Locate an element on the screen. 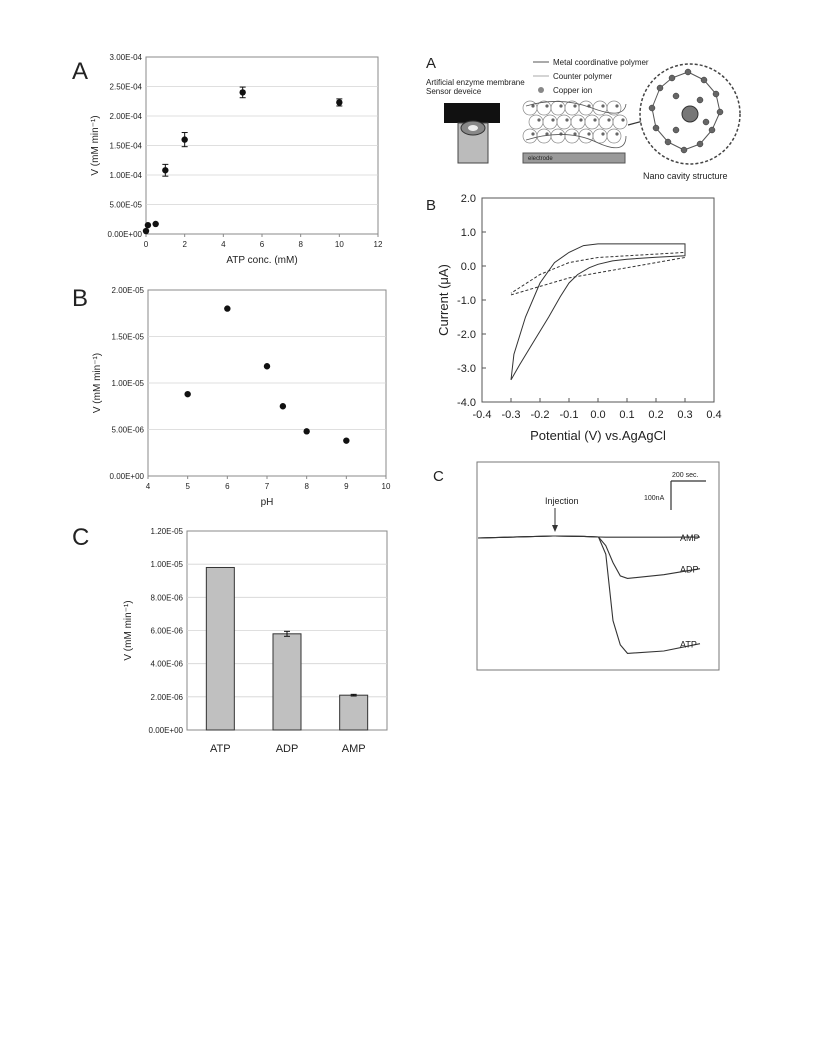 The width and height of the screenshot is (816, 1056). chart-c-y-tick: 0.00E+00 is located at coordinates (166, 730).